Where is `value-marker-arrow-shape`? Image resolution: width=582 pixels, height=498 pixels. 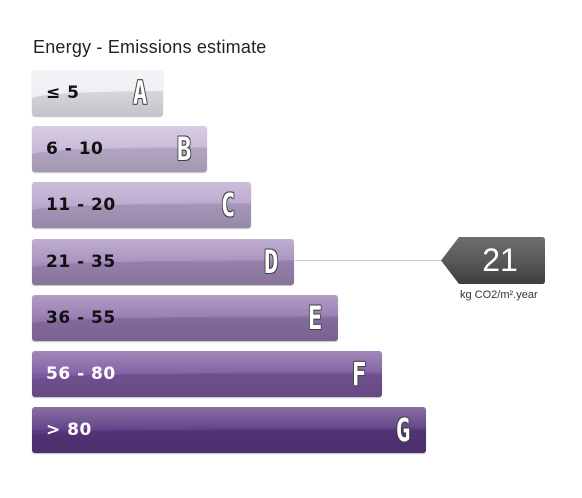
value-marker-arrow-shape is located at coordinates (493, 260).